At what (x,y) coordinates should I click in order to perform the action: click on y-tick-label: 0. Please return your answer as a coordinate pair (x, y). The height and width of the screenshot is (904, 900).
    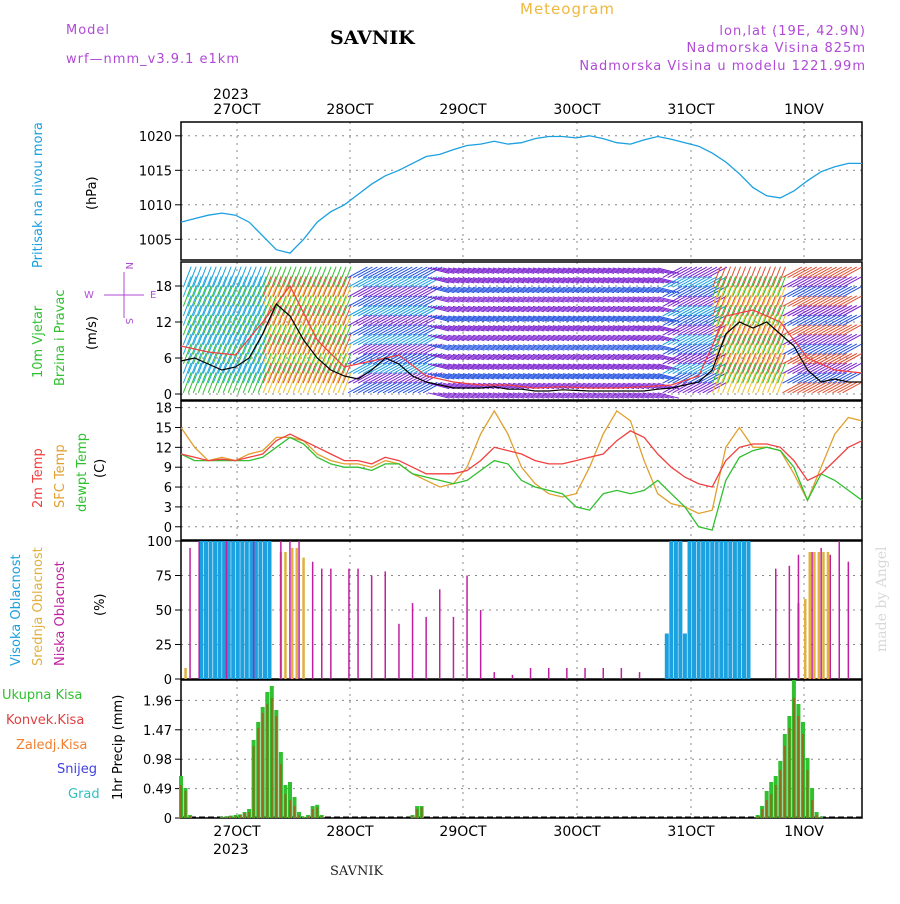
    Looking at the image, I should click on (168, 819).